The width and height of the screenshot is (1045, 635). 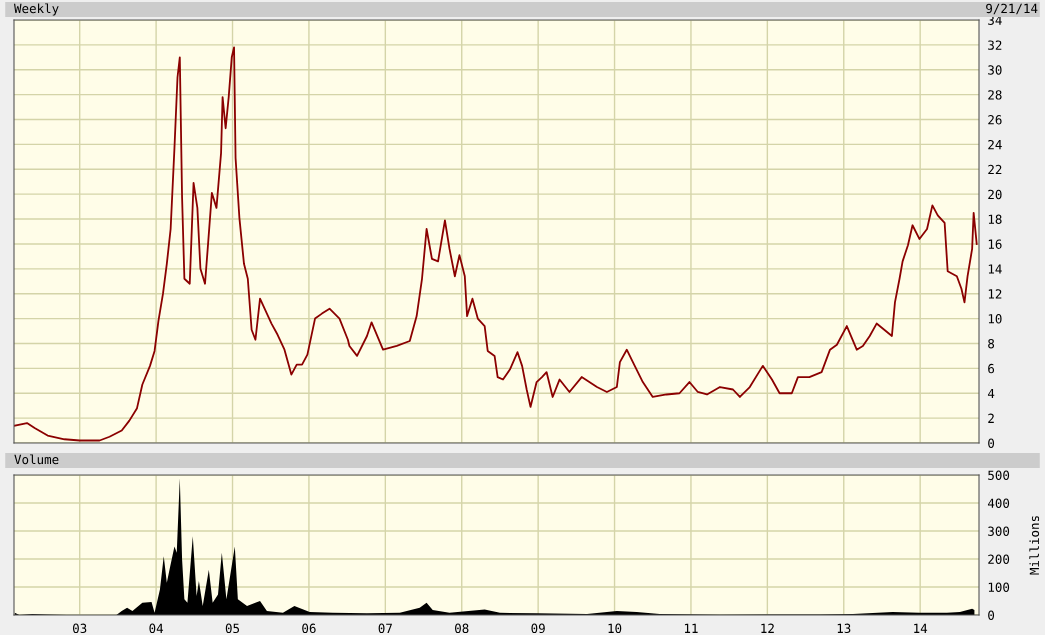 I want to click on y-tick-label: 26, so click(x=995, y=120).